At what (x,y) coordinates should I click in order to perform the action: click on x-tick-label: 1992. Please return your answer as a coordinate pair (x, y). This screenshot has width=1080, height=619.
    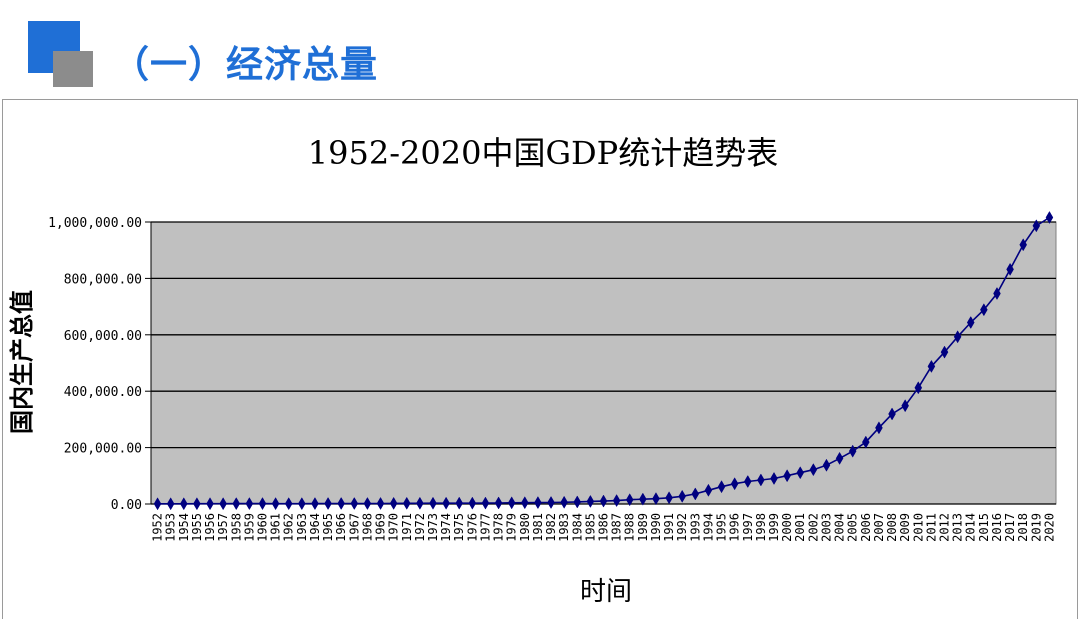
    Looking at the image, I should click on (682, 527).